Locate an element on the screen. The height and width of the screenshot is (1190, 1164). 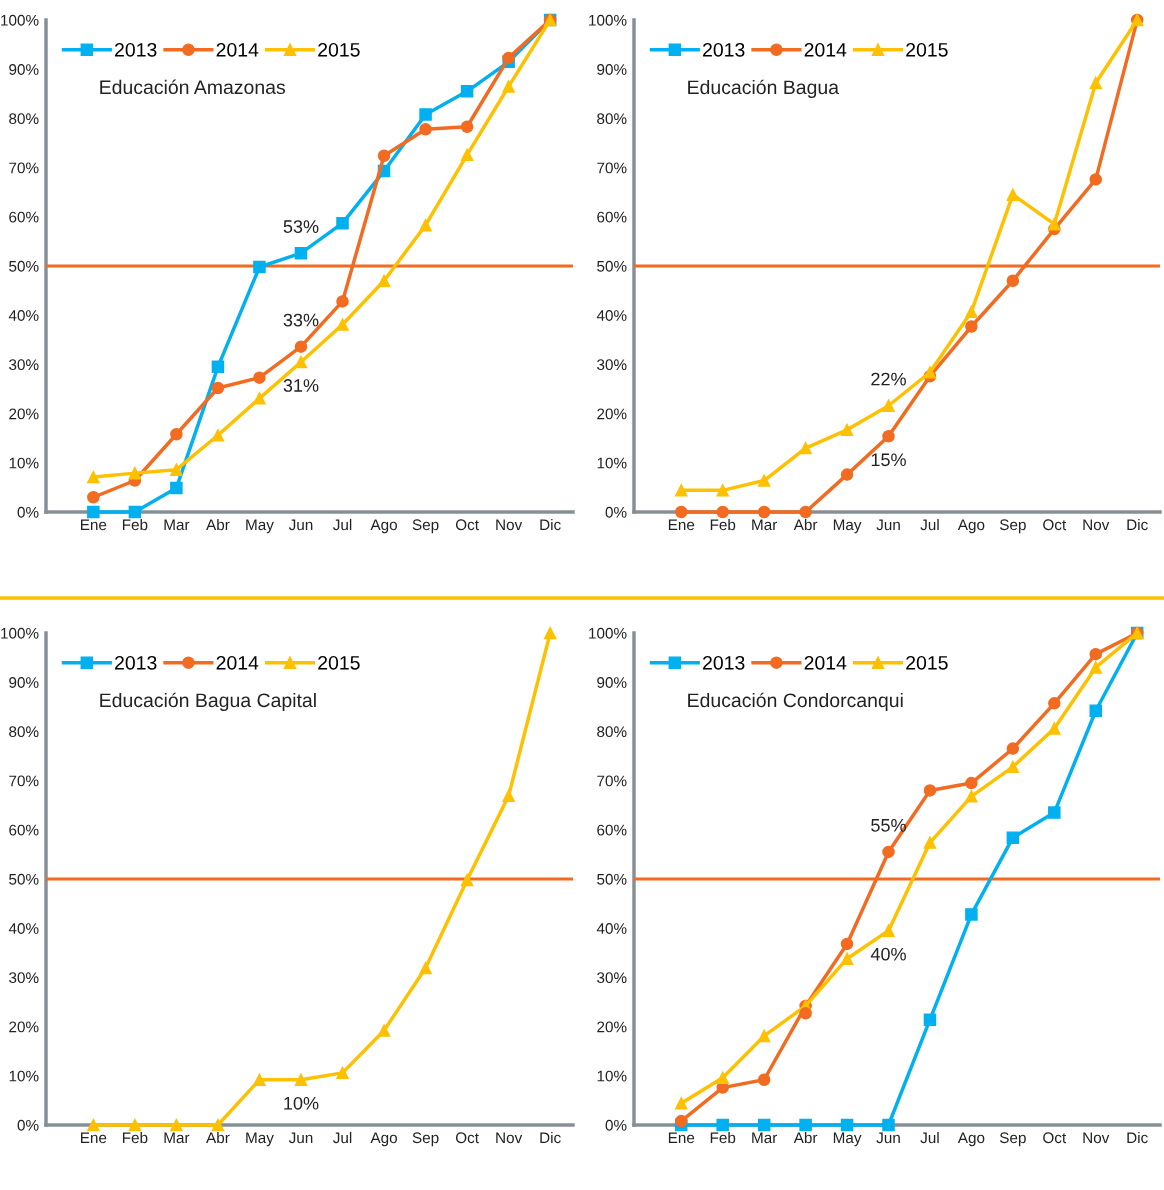
annotation: 55% is located at coordinates (888, 825).